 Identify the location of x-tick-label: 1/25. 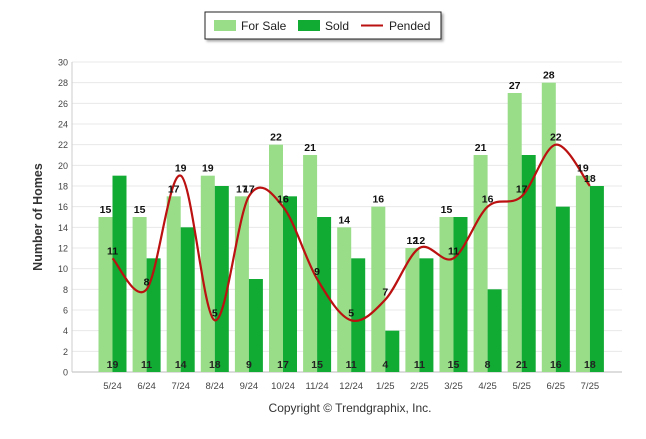
(385, 386).